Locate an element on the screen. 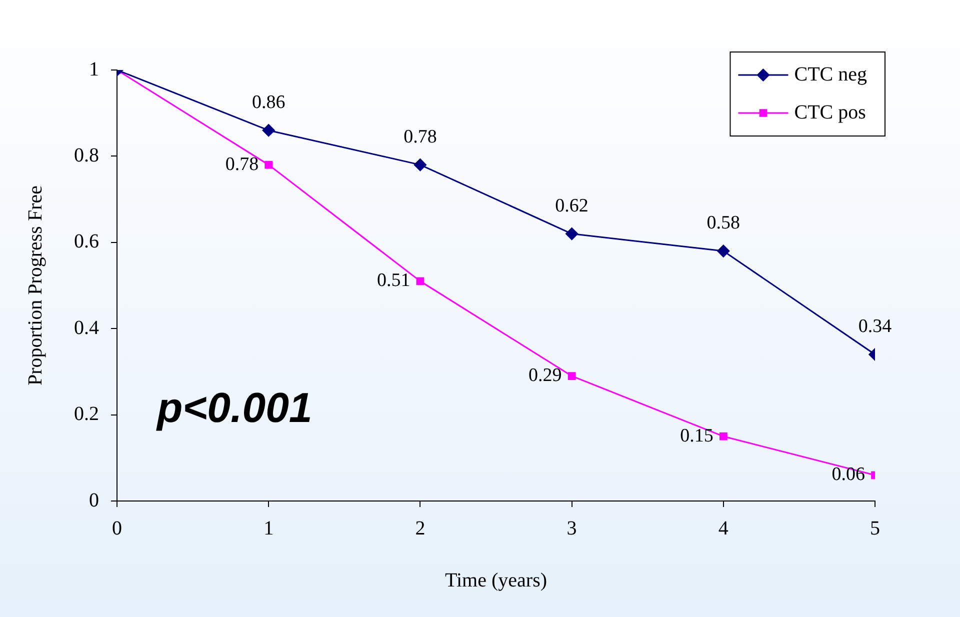 The width and height of the screenshot is (960, 617). x-tick-label: 0 is located at coordinates (117, 528).